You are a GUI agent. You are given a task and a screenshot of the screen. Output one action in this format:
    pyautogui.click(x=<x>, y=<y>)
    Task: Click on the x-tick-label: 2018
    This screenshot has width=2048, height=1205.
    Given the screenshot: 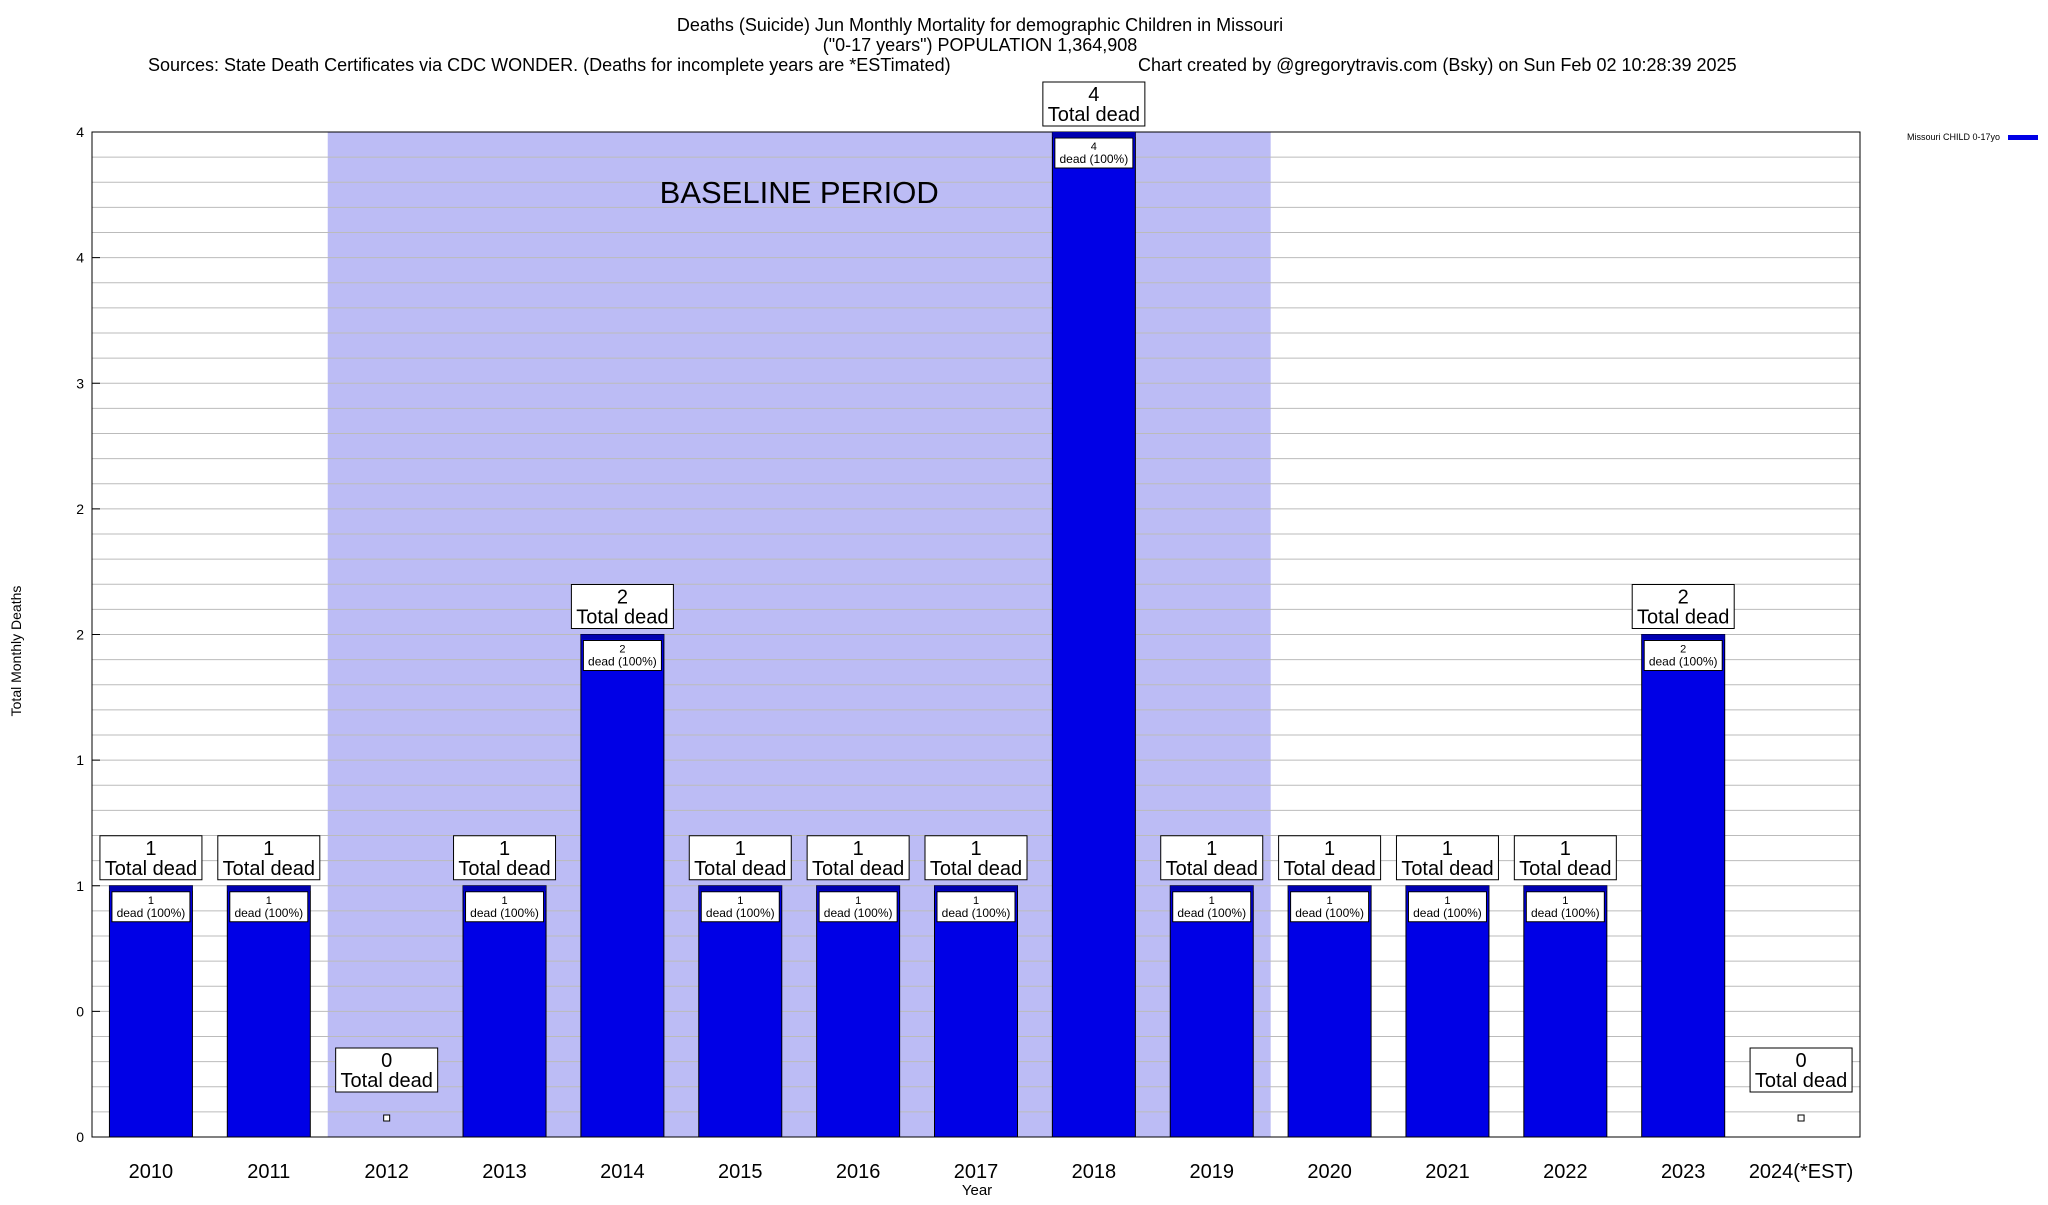 What is the action you would take?
    pyautogui.click(x=1094, y=1172)
    